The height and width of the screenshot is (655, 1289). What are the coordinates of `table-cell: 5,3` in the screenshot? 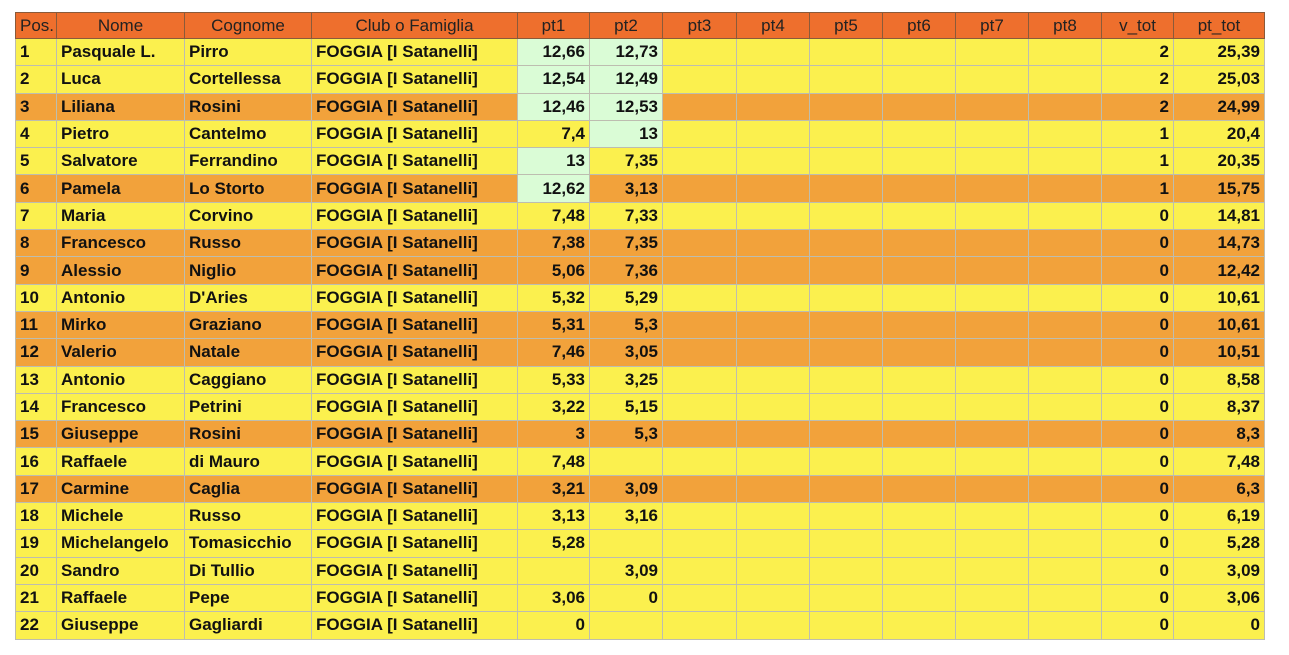 It's located at (626, 434).